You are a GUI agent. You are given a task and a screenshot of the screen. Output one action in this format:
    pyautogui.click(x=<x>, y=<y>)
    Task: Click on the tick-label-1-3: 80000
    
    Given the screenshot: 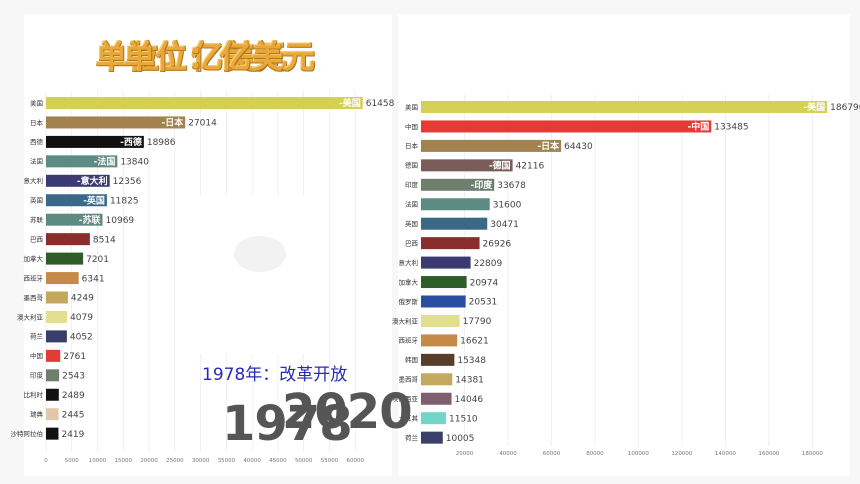 What is the action you would take?
    pyautogui.click(x=595, y=454)
    